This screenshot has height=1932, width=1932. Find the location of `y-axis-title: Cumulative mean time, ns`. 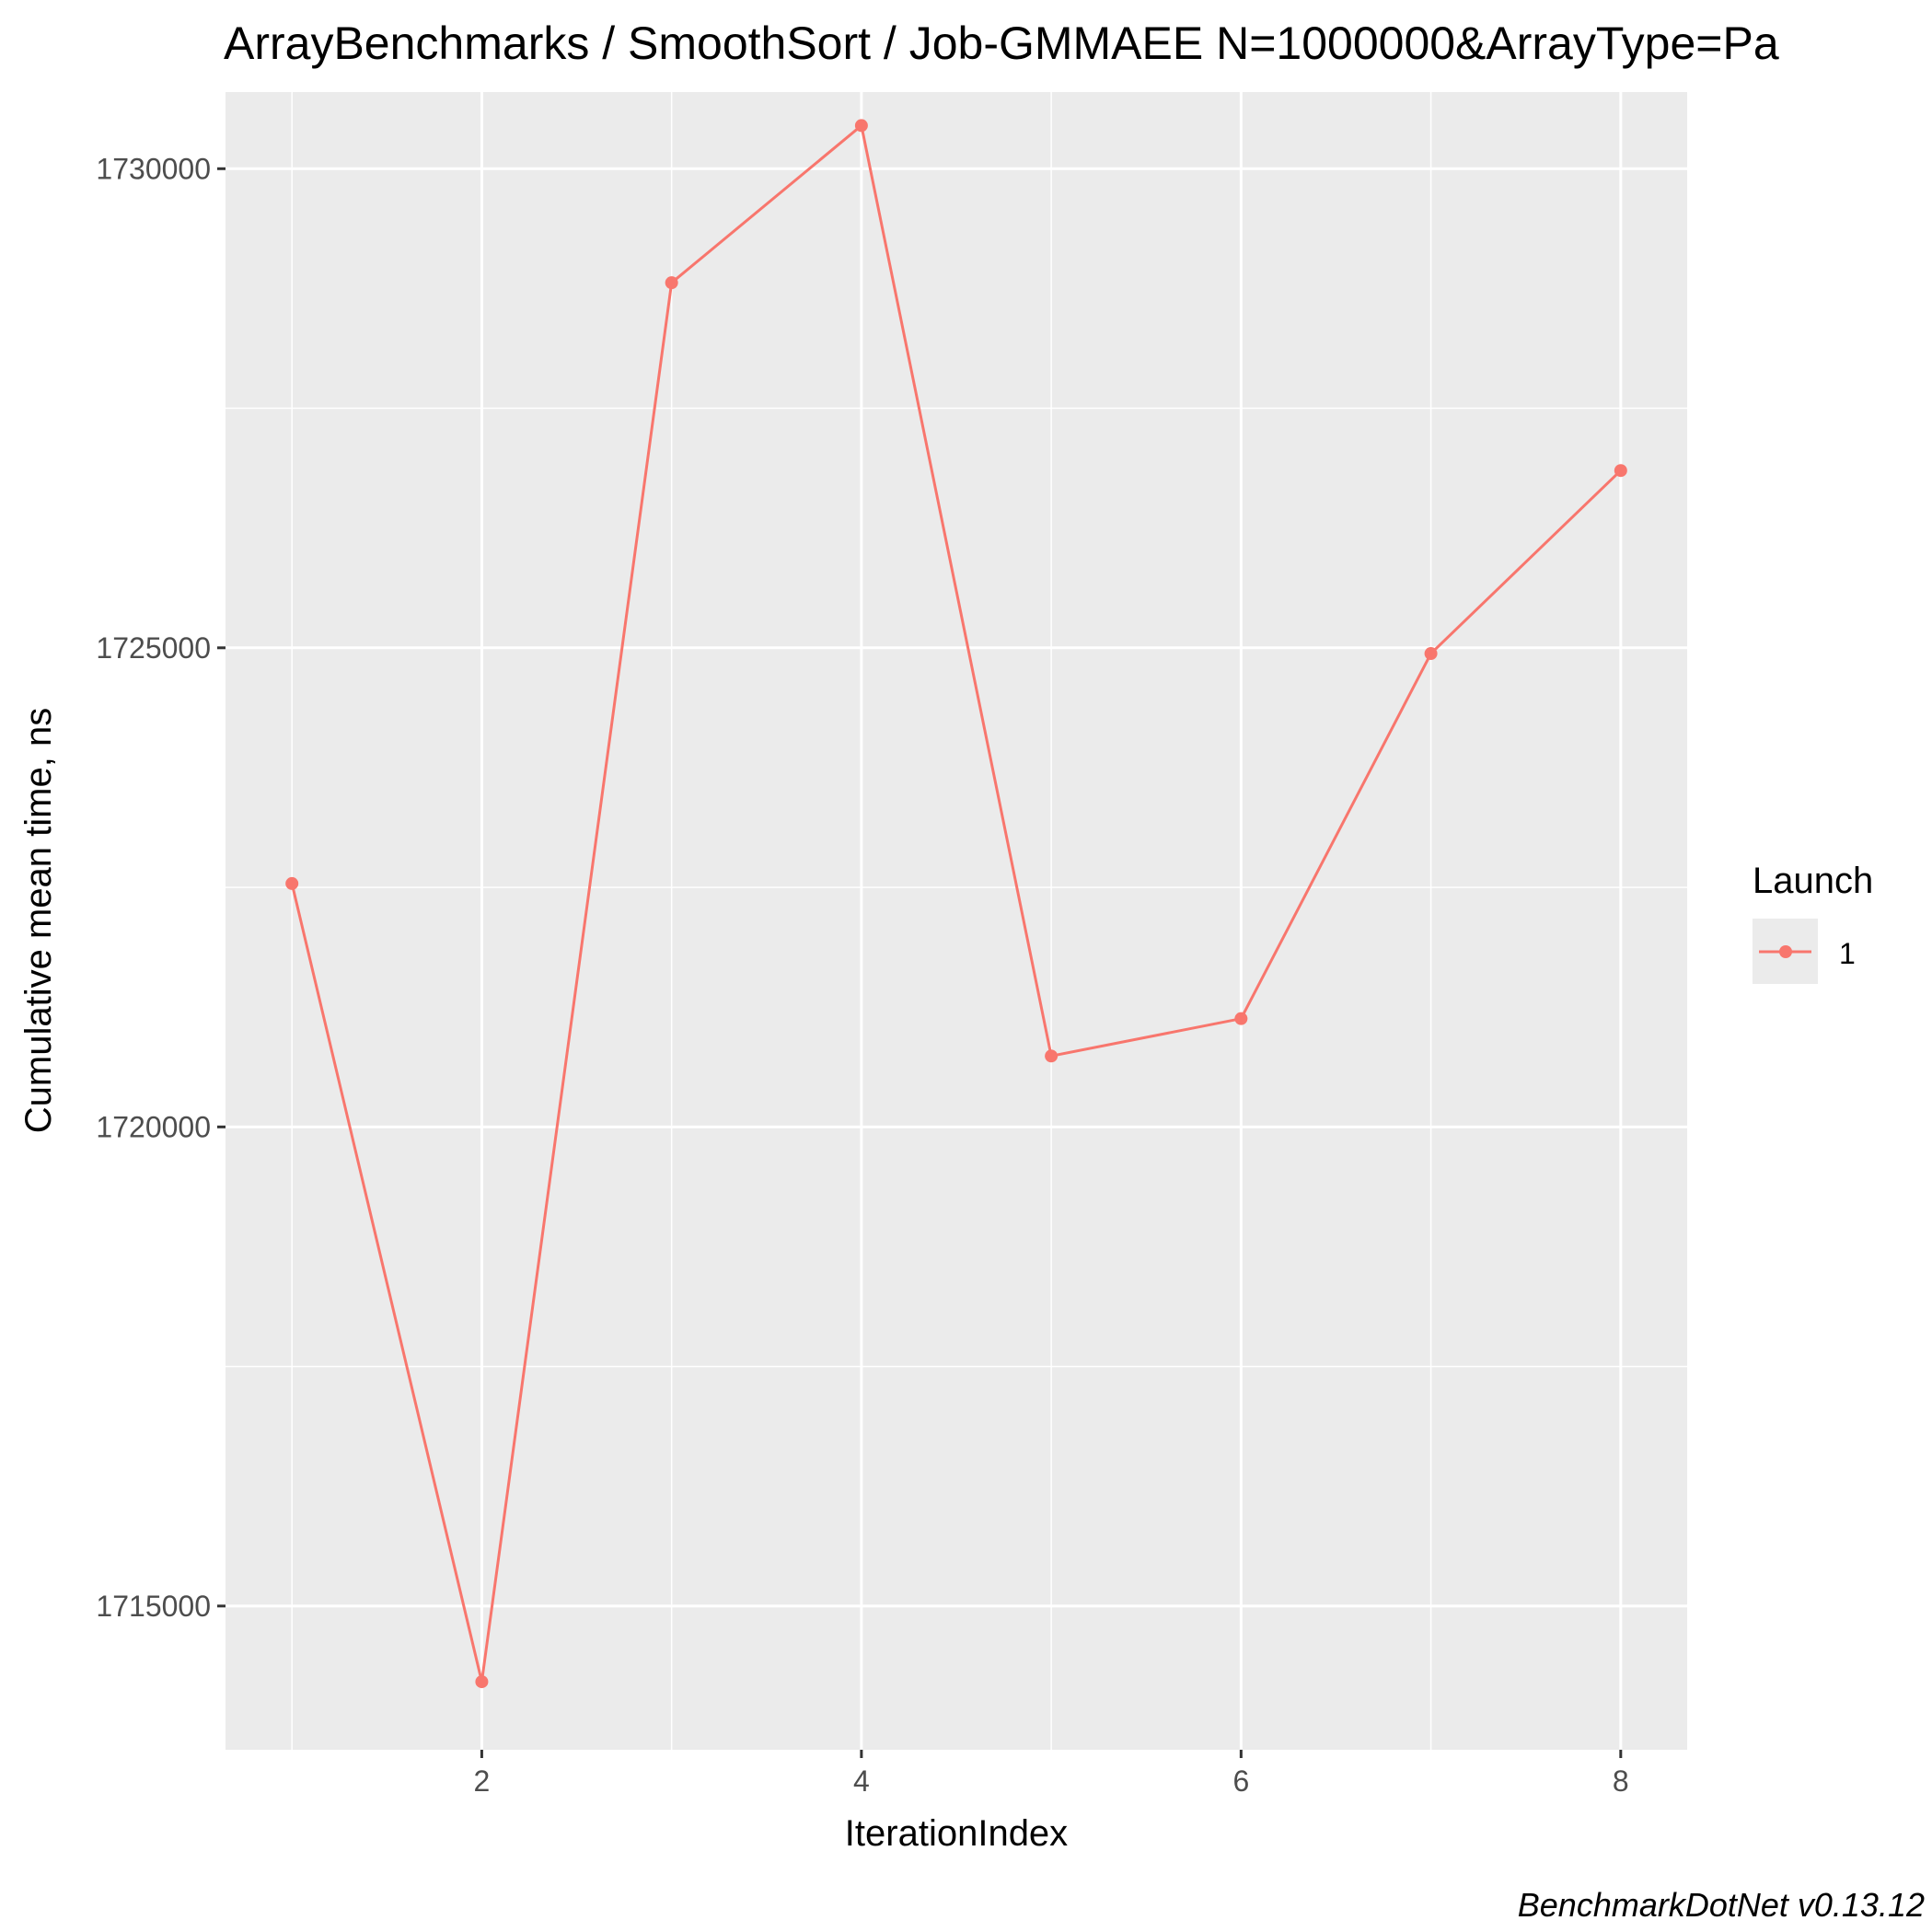

y-axis-title: Cumulative mean time, ns is located at coordinates (38, 921).